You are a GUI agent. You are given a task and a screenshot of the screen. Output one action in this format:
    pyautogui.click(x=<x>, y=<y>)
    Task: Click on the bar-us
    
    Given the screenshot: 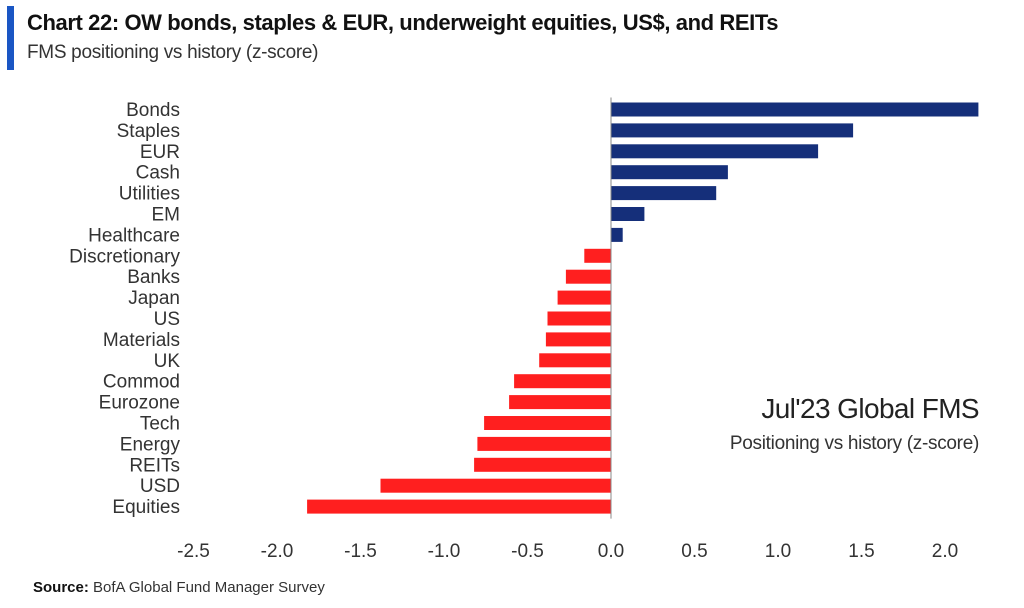 What is the action you would take?
    pyautogui.click(x=579, y=318)
    